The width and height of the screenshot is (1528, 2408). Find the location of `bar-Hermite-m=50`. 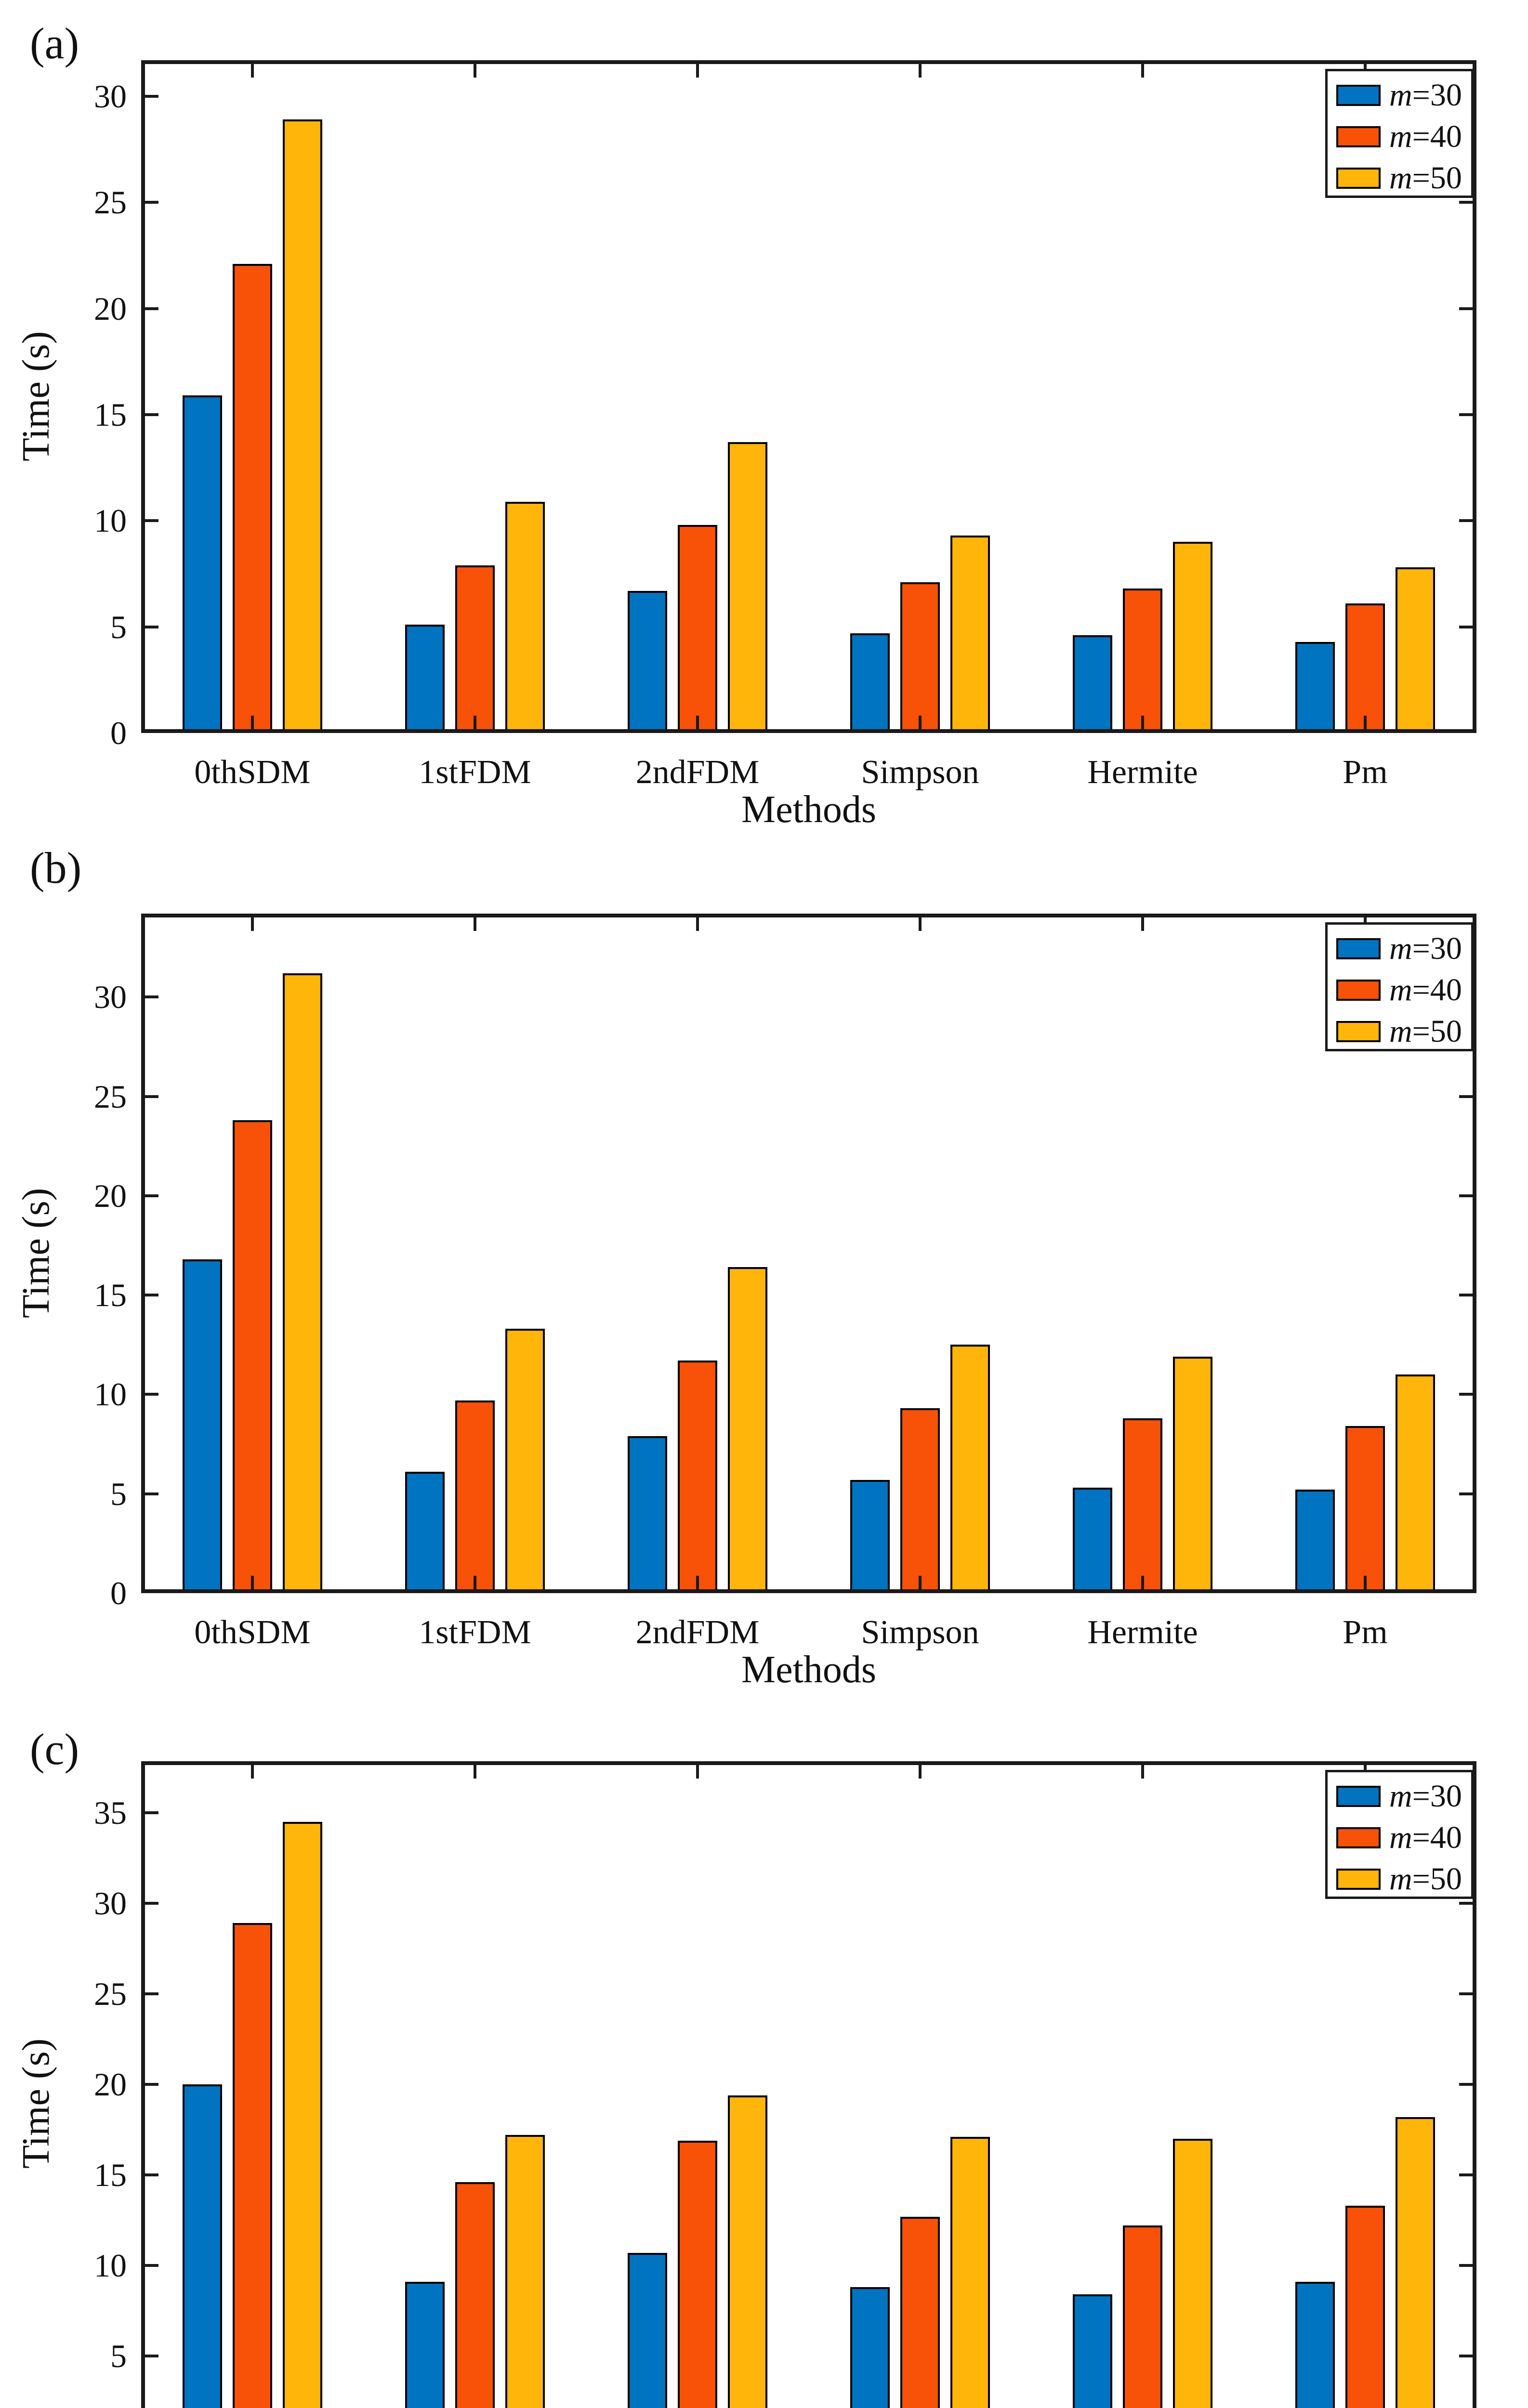

bar-Hermite-m=50 is located at coordinates (1192, 1475).